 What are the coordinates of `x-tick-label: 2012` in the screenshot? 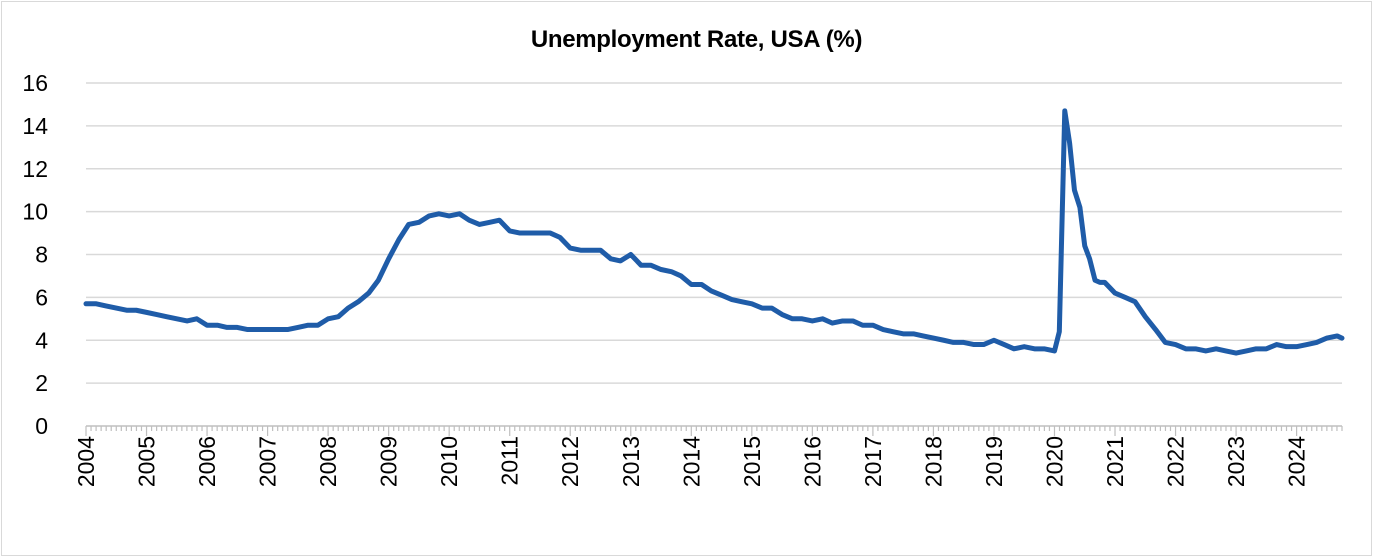 It's located at (570, 461).